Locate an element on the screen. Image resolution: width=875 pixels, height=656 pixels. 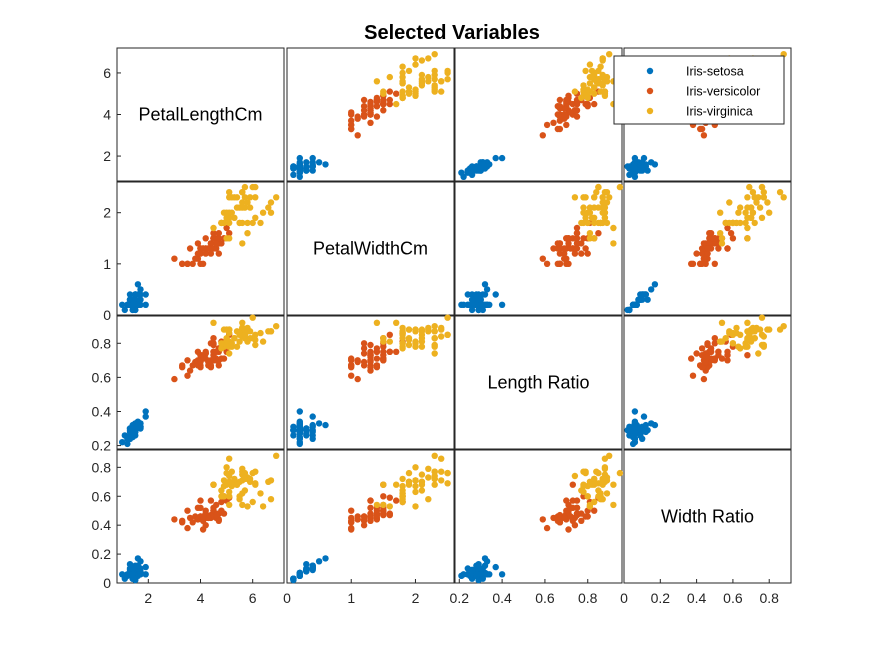
series-iris-virginica is located at coordinates (597, 215).